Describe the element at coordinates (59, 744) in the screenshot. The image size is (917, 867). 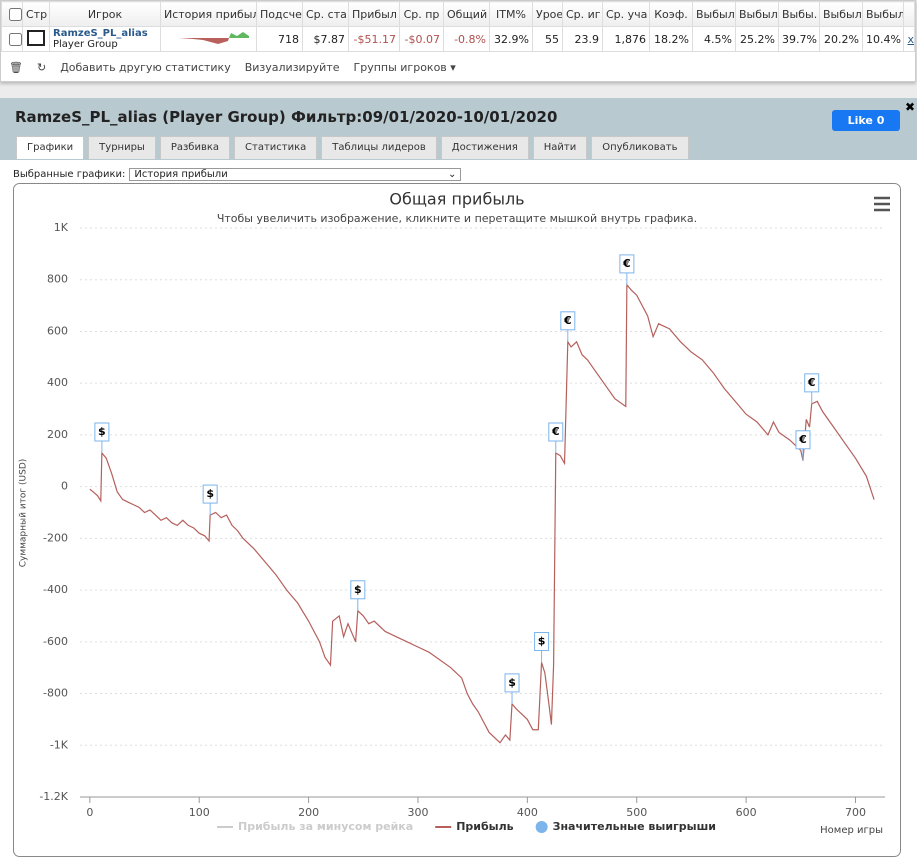
I see `y-tick-label: -1K` at that location.